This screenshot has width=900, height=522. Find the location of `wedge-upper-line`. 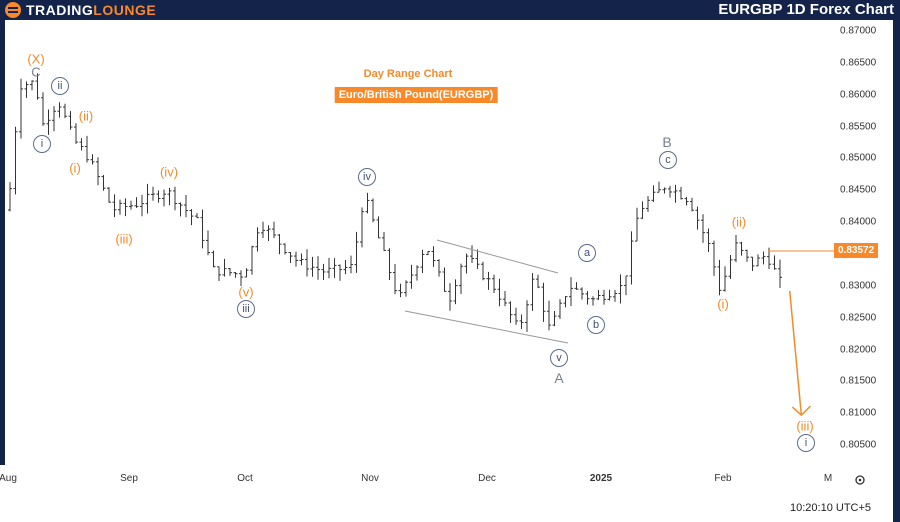

wedge-upper-line is located at coordinates (497, 256).